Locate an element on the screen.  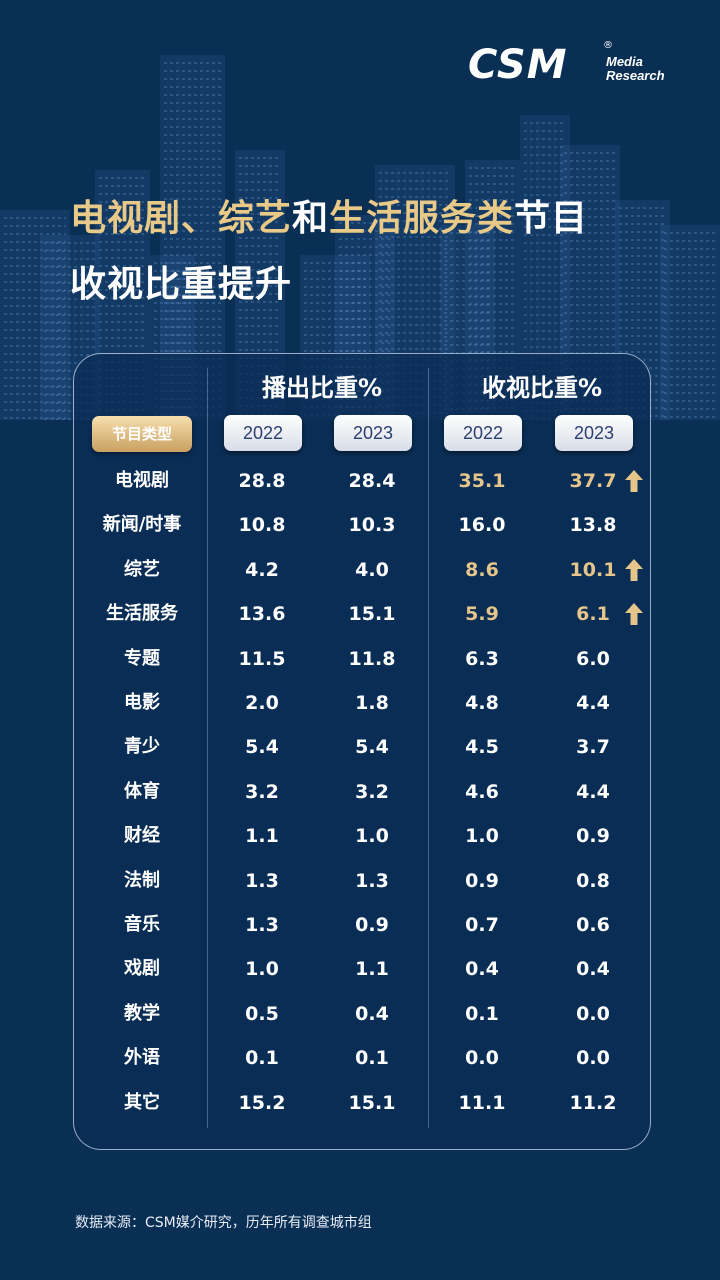
value-cell: 10.8 is located at coordinates (262, 525).